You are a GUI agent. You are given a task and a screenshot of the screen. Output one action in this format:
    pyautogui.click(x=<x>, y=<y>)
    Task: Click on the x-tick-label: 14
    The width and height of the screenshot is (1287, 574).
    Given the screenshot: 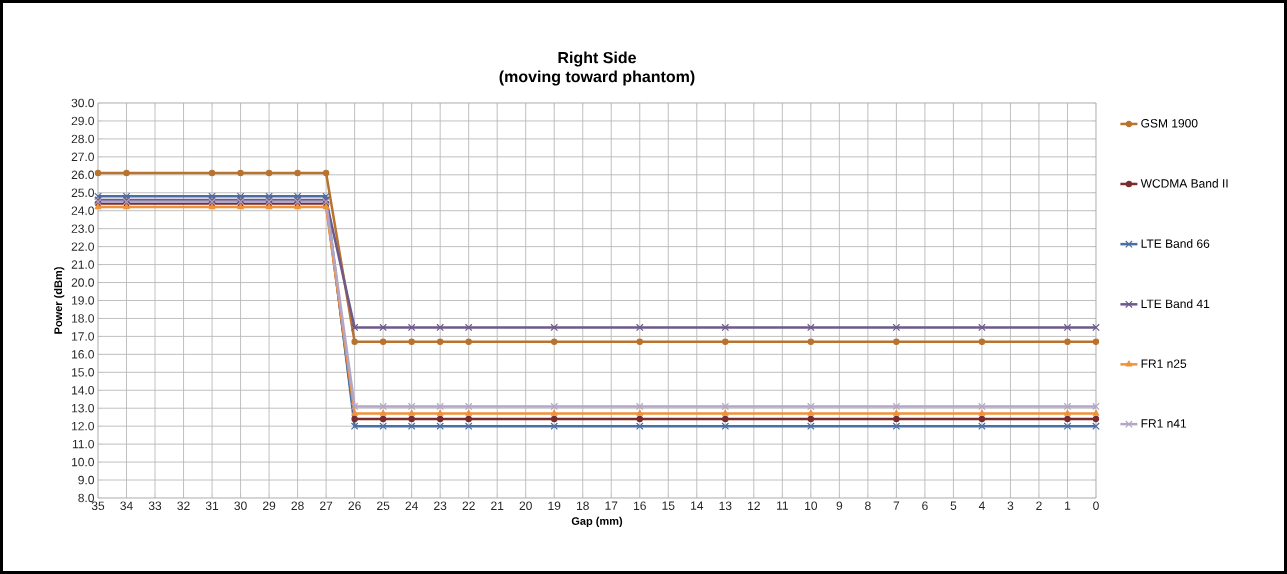 What is the action you would take?
    pyautogui.click(x=697, y=505)
    